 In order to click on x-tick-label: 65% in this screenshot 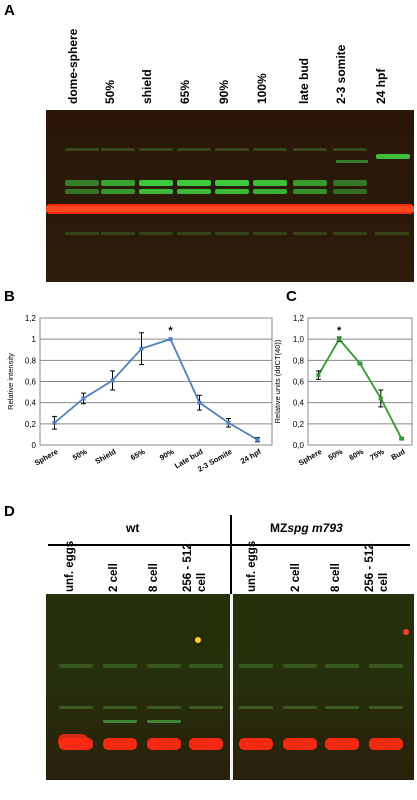, I will do `click(138, 454)`.